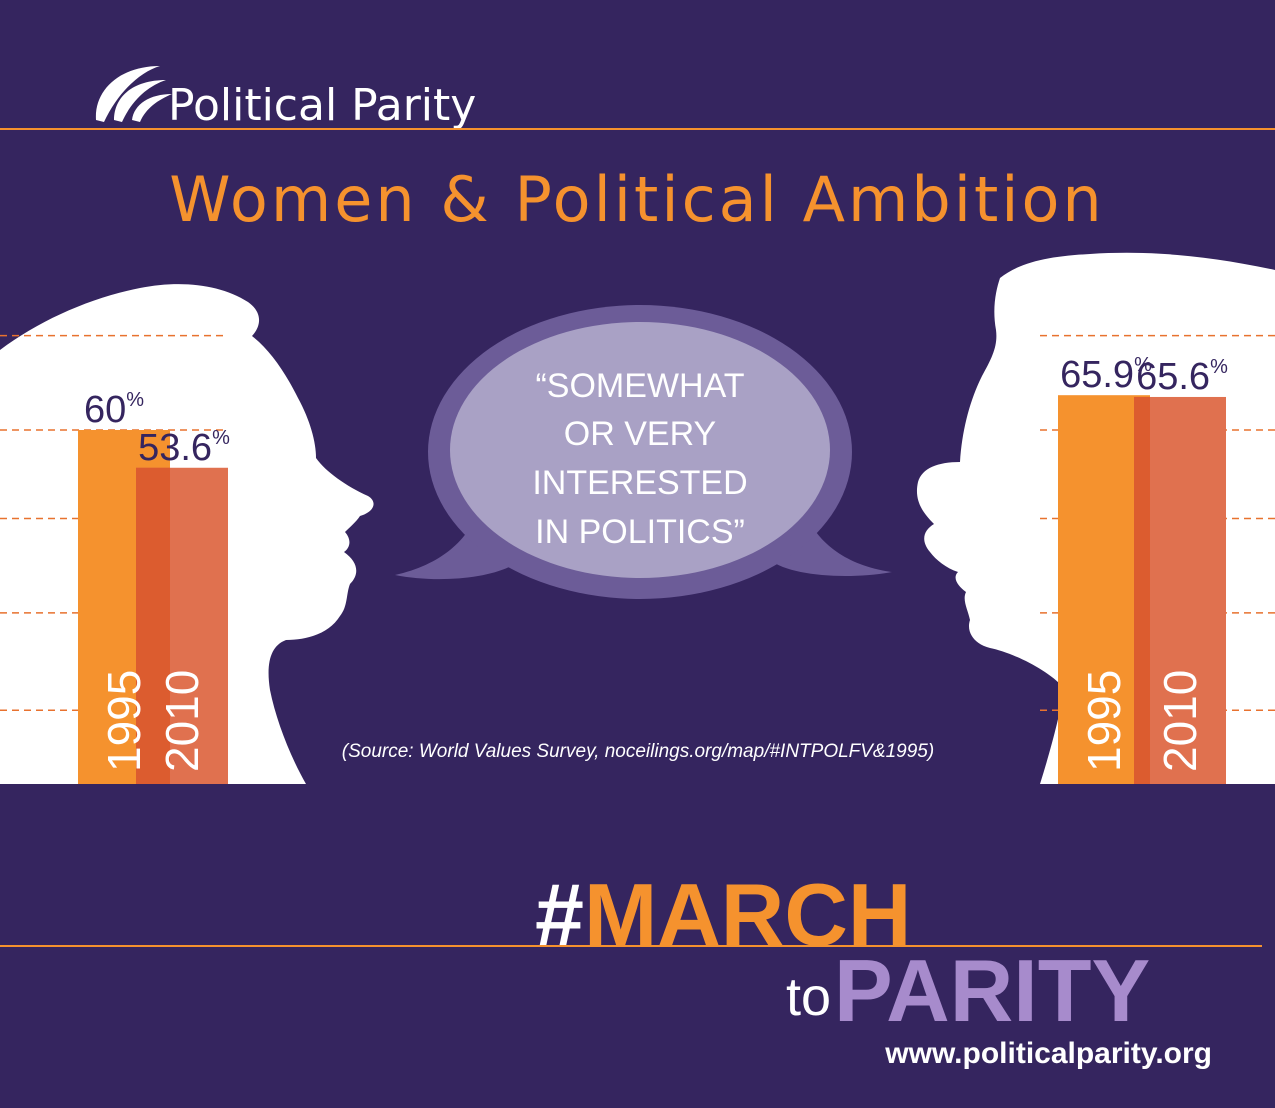  I want to click on bubble-inner, so click(640, 450).